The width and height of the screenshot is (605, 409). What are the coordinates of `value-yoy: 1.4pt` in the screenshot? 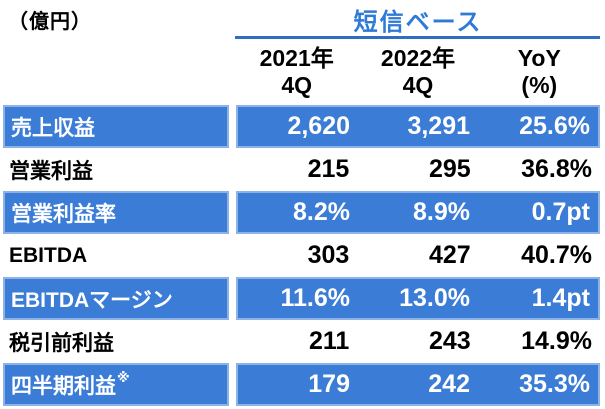 It's located at (560, 298).